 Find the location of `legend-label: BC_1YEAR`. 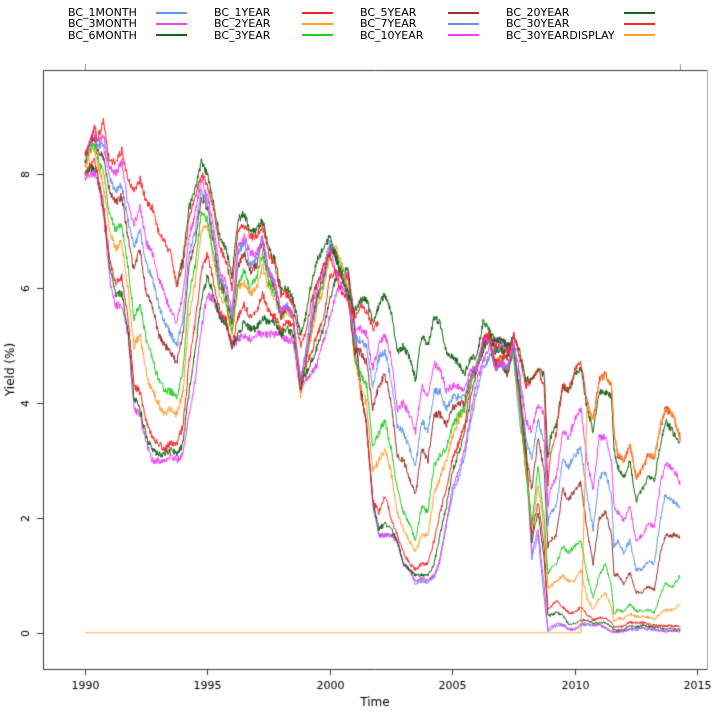

legend-label: BC_1YEAR is located at coordinates (242, 13).